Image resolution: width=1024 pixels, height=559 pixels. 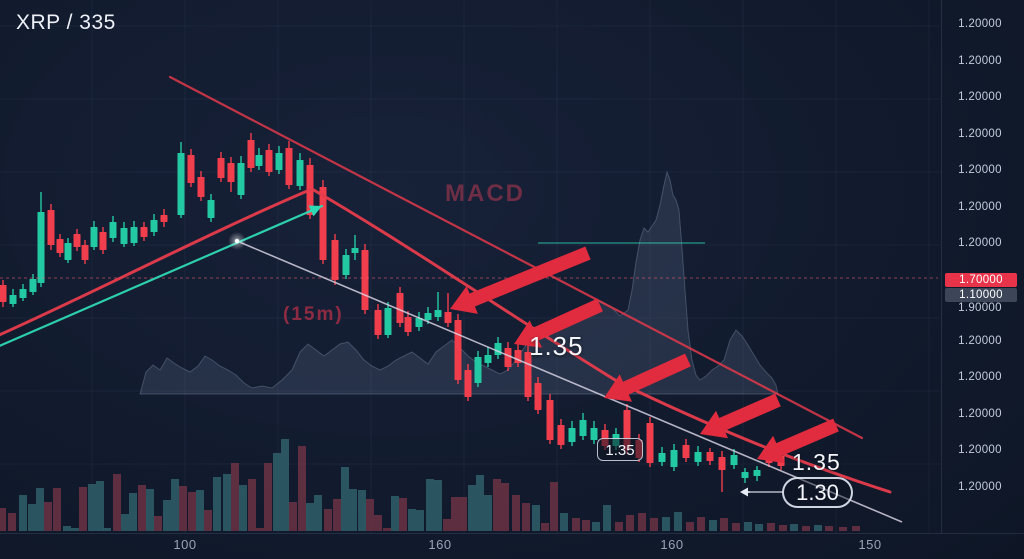 What do you see at coordinates (817, 492) in the screenshot?
I see `price-annotation-130-pill: 1.30` at bounding box center [817, 492].